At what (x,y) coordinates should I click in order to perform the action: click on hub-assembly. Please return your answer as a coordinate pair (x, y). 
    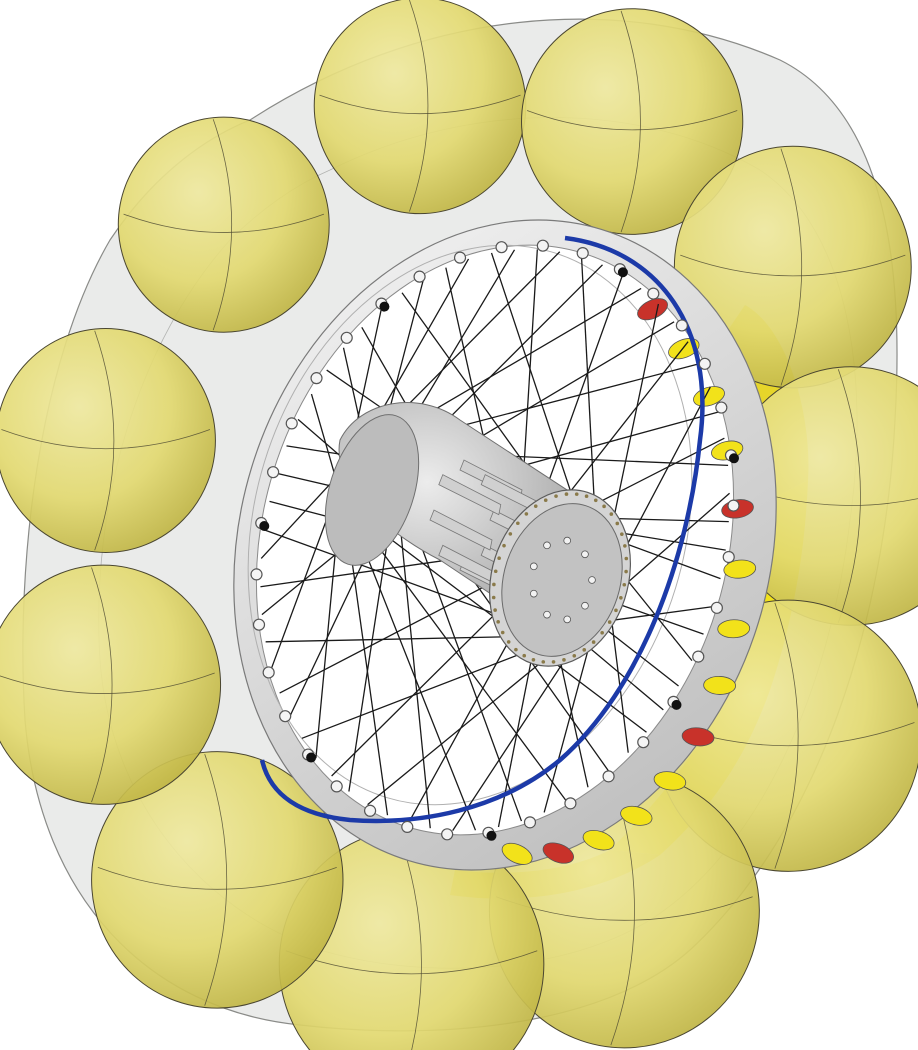
    Looking at the image, I should click on (477, 534).